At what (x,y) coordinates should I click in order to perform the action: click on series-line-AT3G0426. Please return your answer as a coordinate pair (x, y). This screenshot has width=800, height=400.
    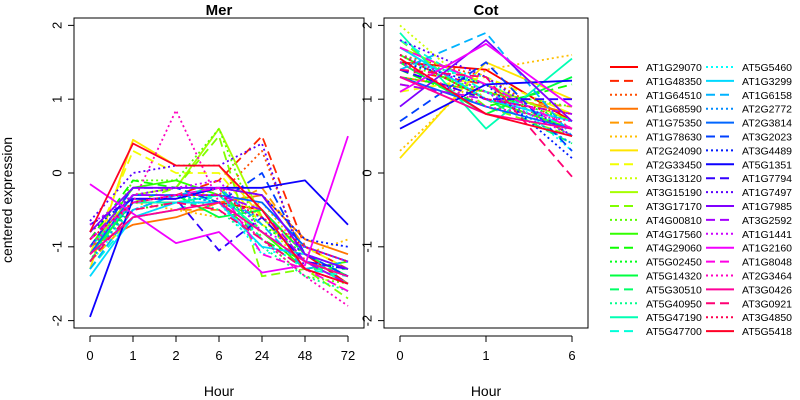
    Looking at the image, I should click on (219, 239).